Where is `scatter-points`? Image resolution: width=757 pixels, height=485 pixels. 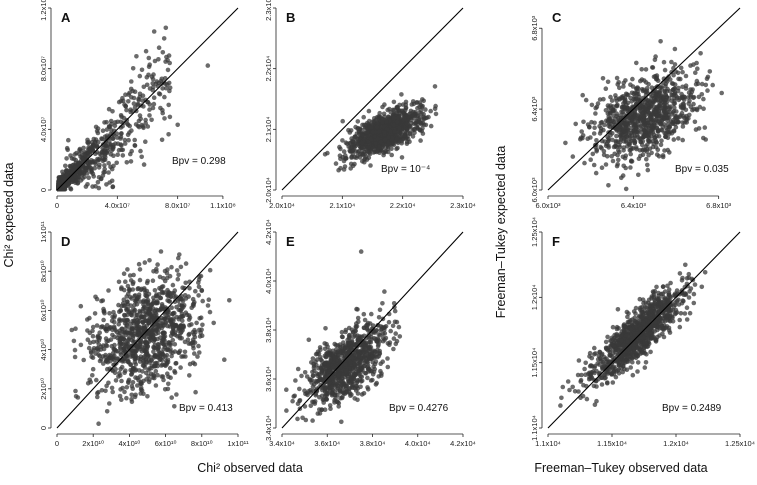 scatter-points is located at coordinates (343, 337).